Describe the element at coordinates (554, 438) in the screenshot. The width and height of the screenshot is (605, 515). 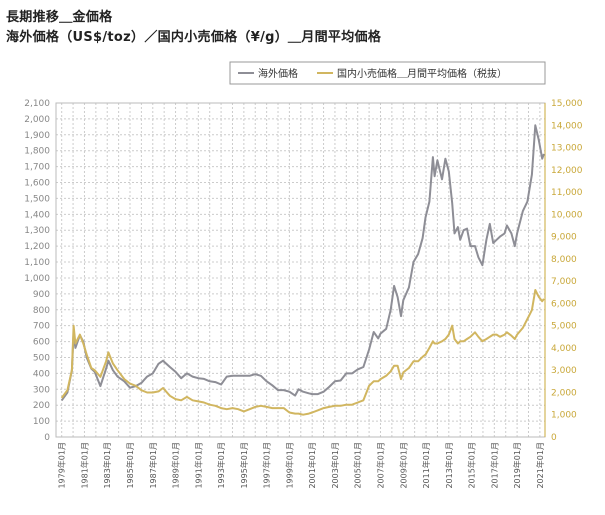
I see `y-right-tick-label: 0` at that location.